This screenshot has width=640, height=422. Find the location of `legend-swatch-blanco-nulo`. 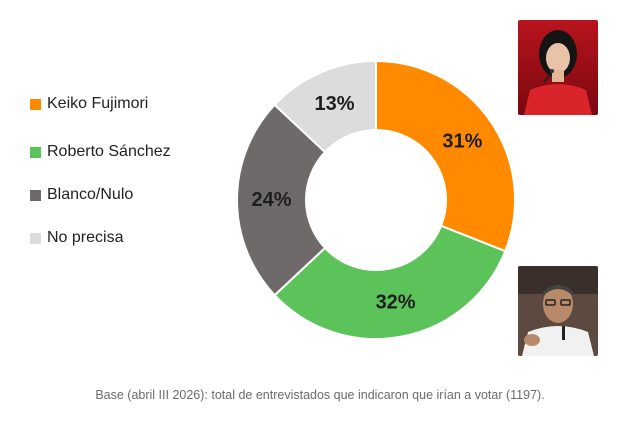

legend-swatch-blanco-nulo is located at coordinates (35, 195).